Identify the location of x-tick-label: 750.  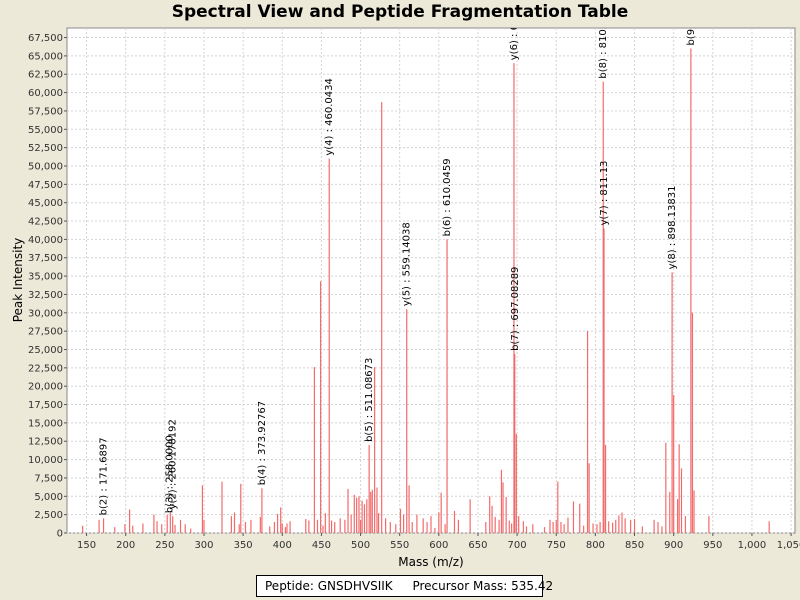
(556, 545).